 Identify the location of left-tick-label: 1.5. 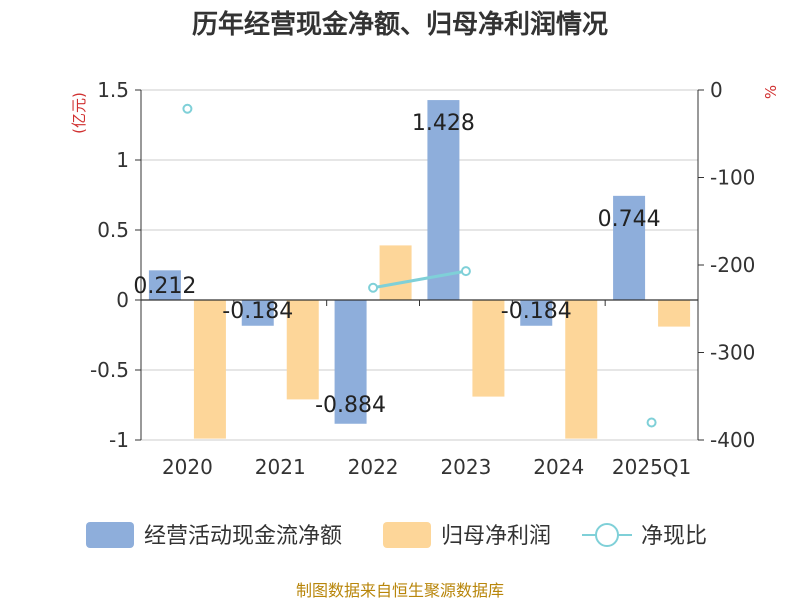
(113, 90).